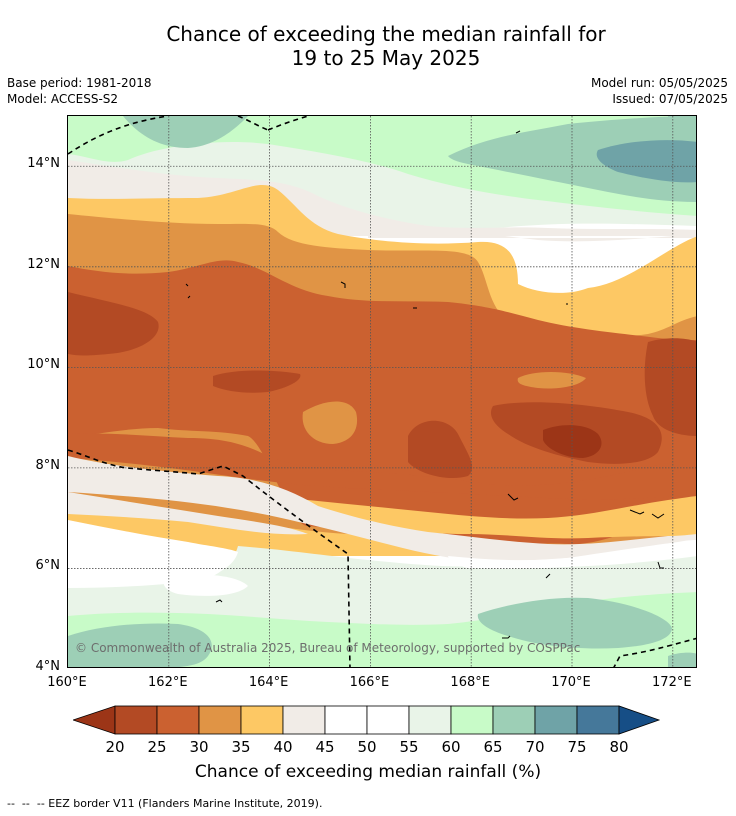 Image resolution: width=736 pixels, height=816 pixels. I want to click on lat-tick-label: 12°N, so click(43, 264).